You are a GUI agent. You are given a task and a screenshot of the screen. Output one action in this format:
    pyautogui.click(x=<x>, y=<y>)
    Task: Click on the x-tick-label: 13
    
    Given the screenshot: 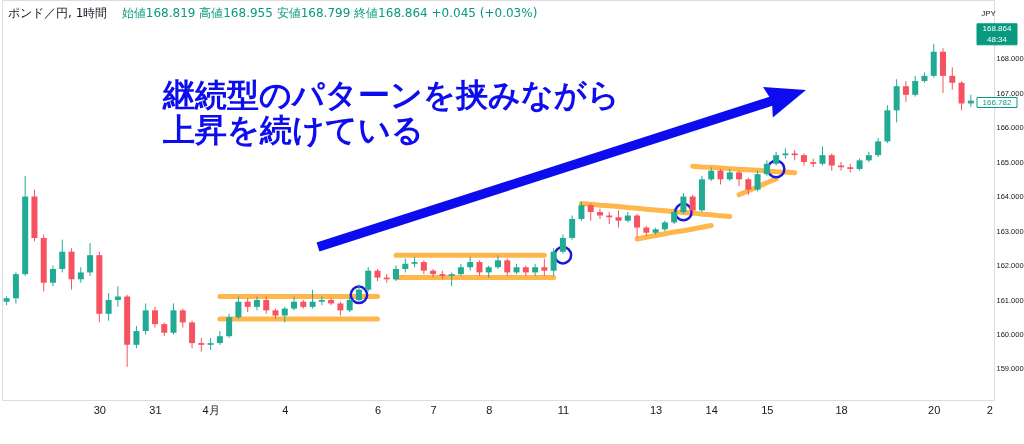 What is the action you would take?
    pyautogui.click(x=656, y=409)
    